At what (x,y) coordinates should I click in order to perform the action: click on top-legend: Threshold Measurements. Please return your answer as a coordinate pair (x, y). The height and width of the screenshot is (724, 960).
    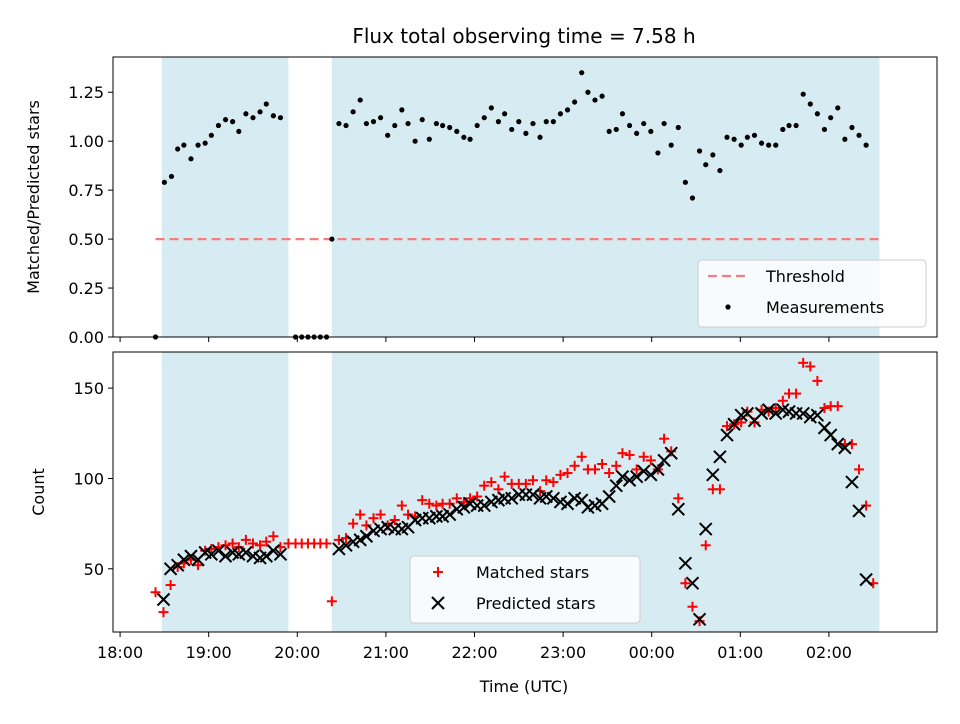
    Looking at the image, I should click on (812, 293).